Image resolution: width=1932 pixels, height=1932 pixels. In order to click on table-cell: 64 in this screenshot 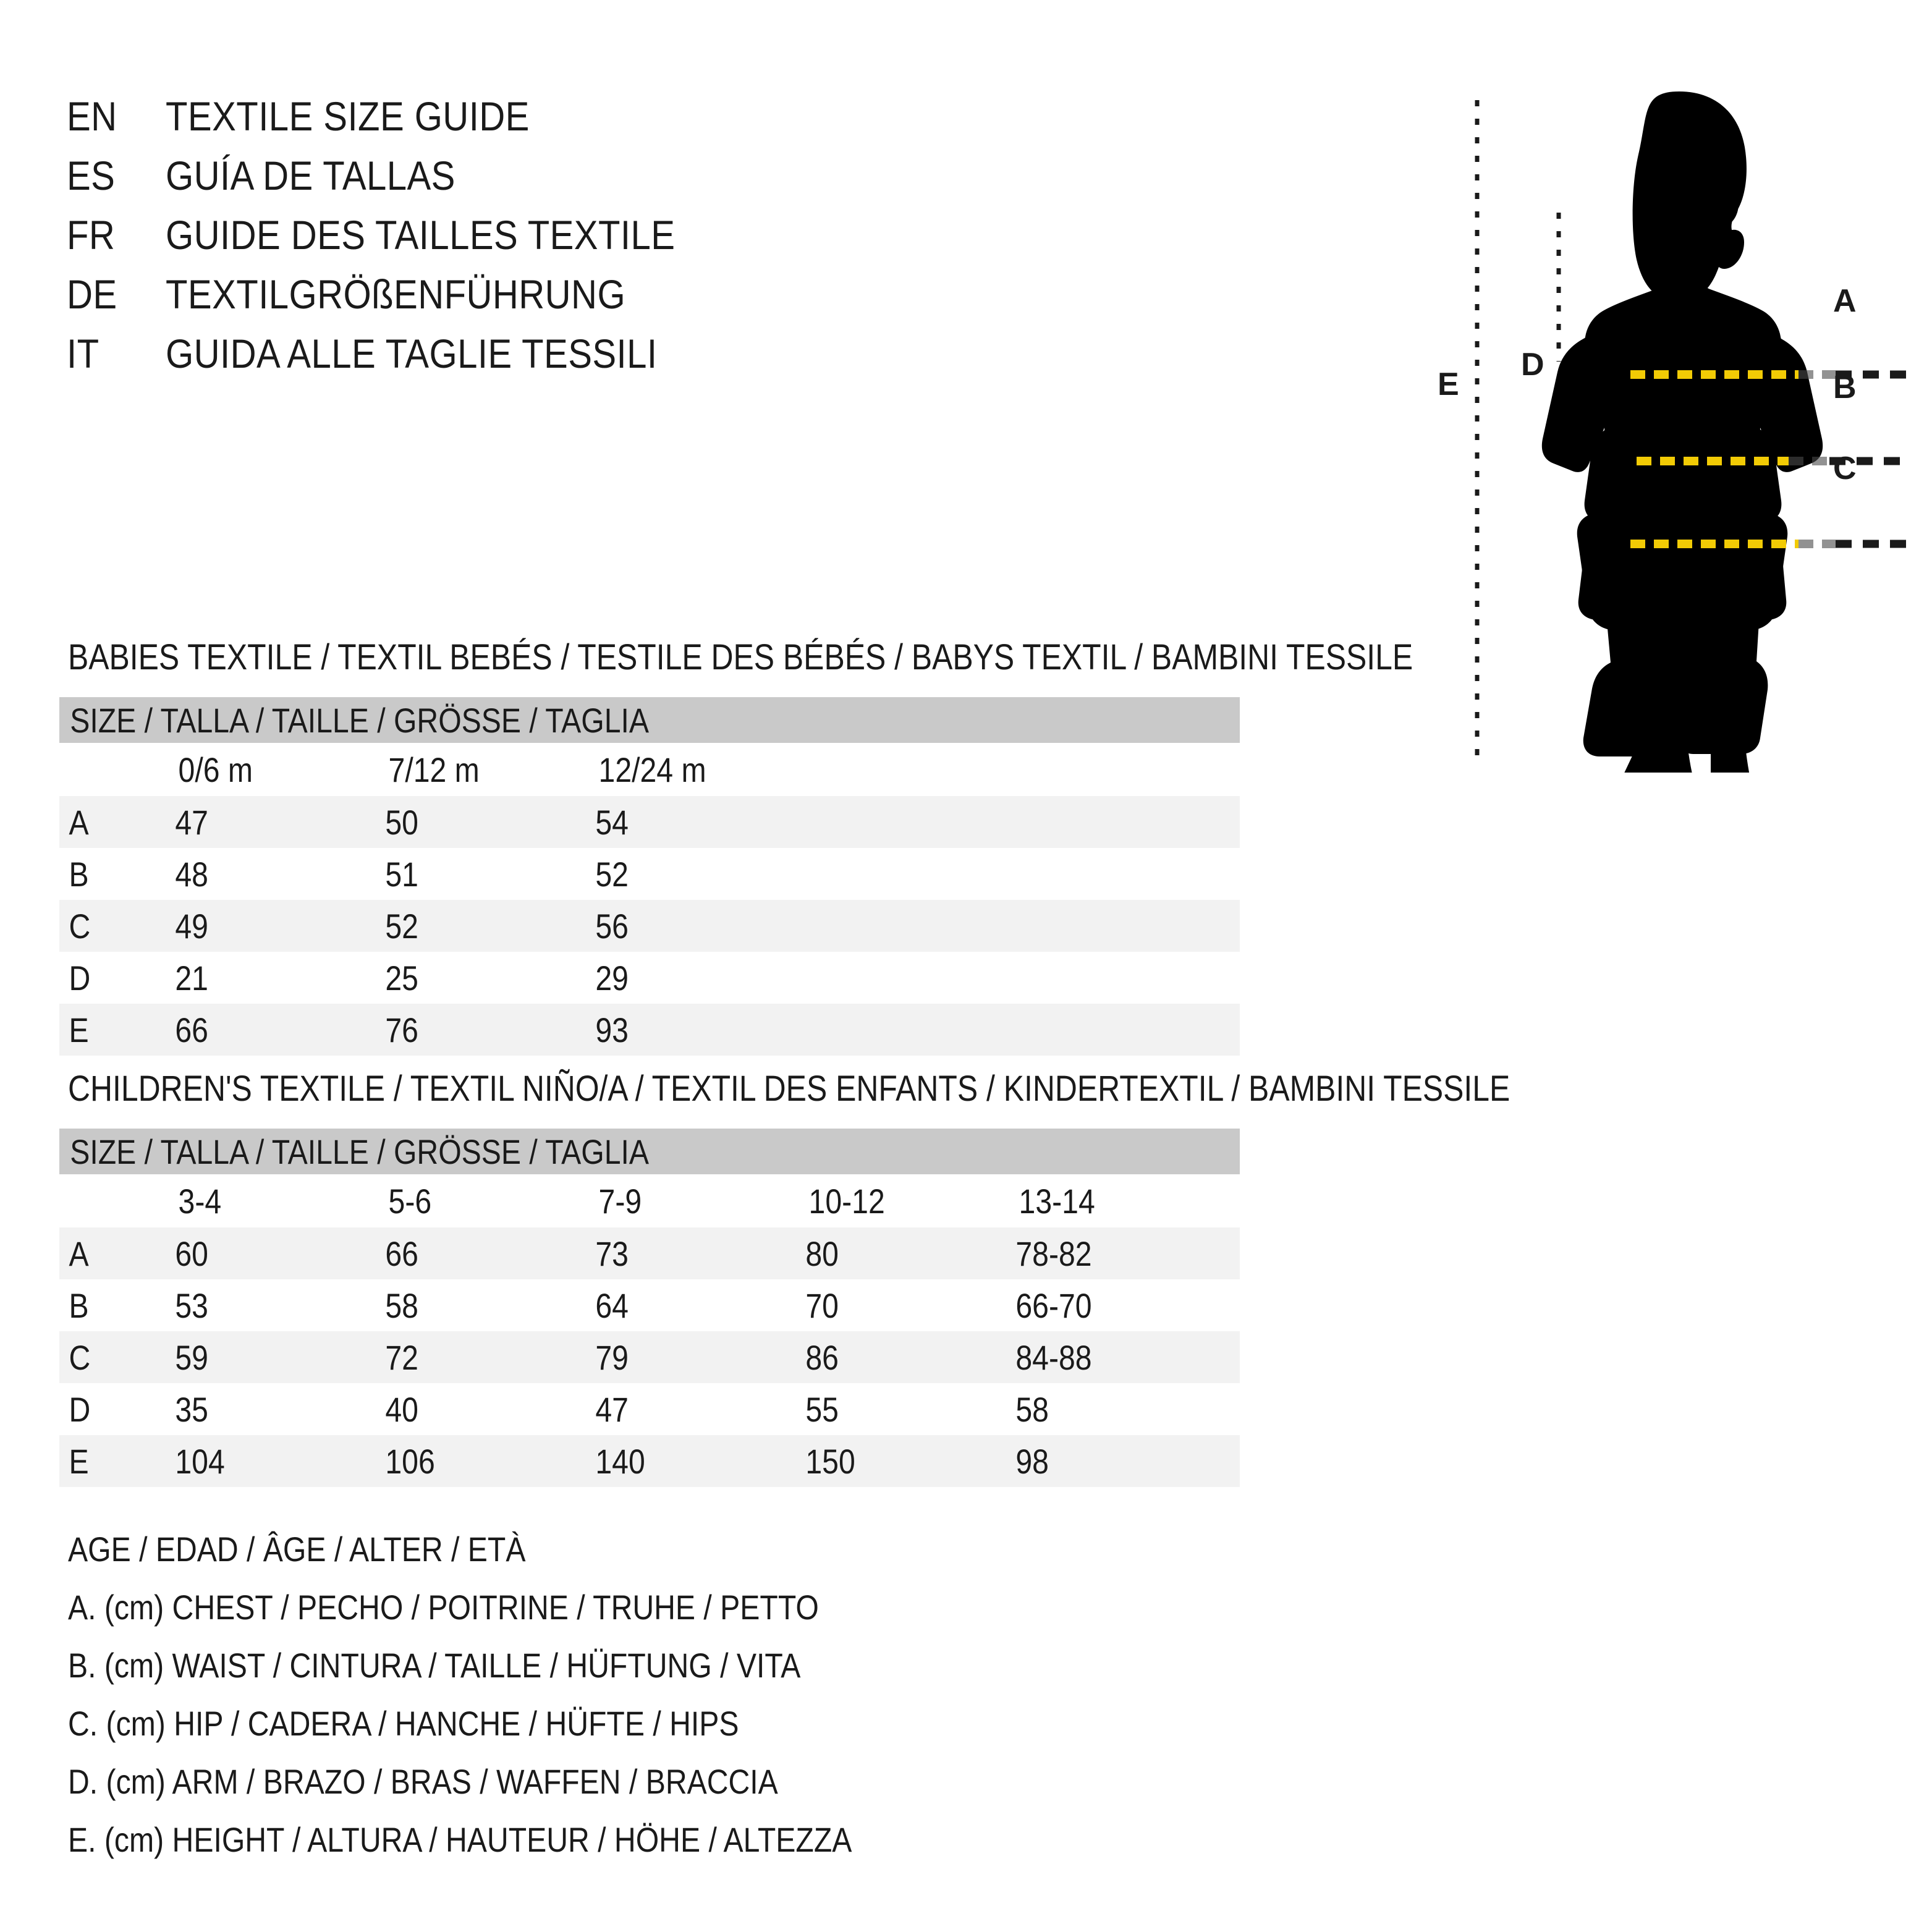, I will do `click(612, 1305)`.